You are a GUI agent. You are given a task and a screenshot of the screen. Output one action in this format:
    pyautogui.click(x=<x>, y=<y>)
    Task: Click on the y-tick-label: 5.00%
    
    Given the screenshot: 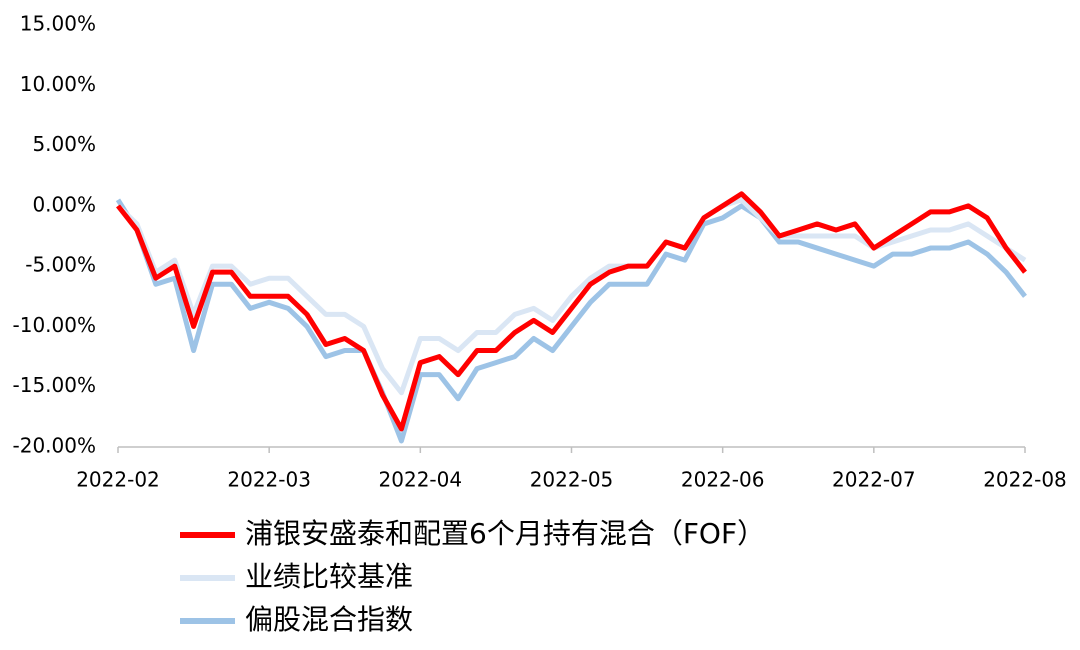 What is the action you would take?
    pyautogui.click(x=64, y=144)
    